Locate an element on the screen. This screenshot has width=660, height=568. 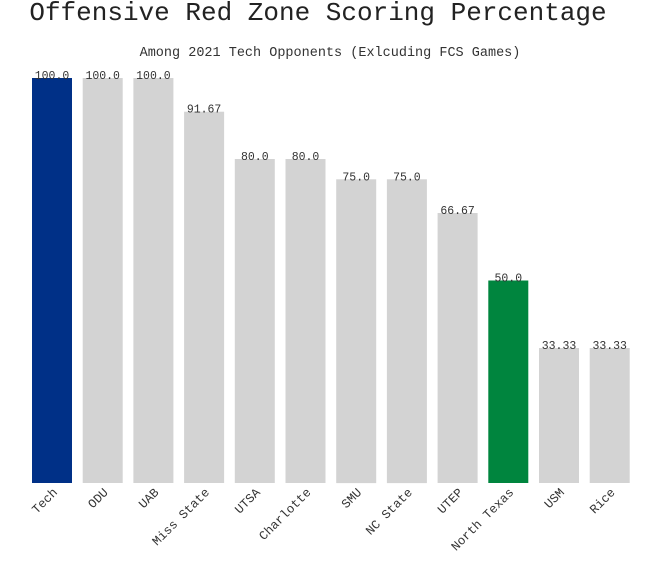
x-tick-label-tech: Tech is located at coordinates (45, 501).